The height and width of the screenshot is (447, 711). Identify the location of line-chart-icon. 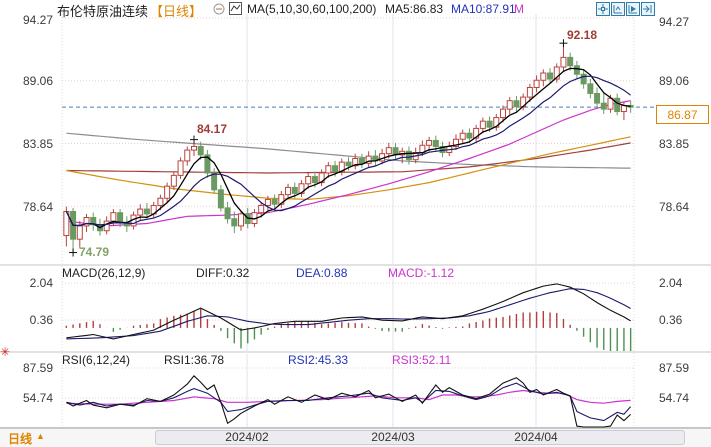
(235, 8).